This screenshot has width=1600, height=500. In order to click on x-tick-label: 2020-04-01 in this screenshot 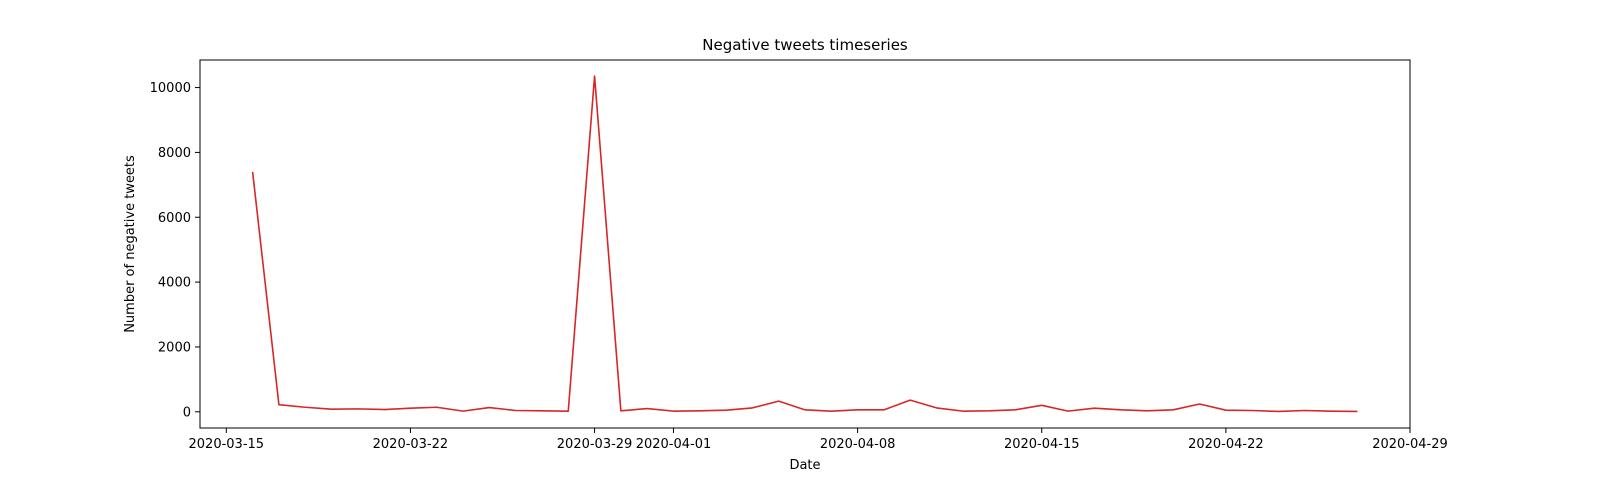, I will do `click(674, 444)`.